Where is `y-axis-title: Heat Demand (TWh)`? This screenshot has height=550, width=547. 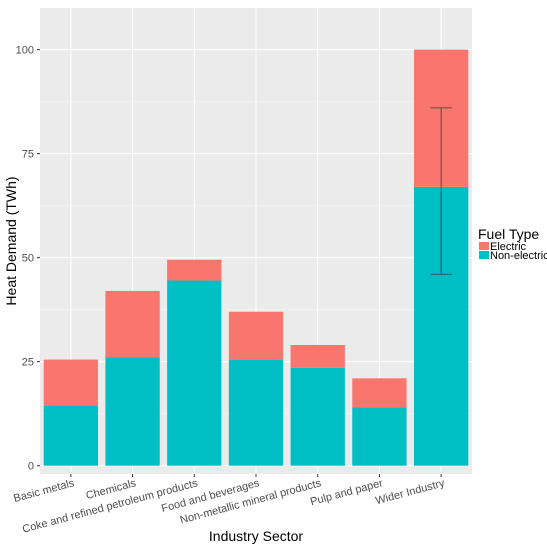
y-axis-title: Heat Demand (TWh) is located at coordinates (11, 240).